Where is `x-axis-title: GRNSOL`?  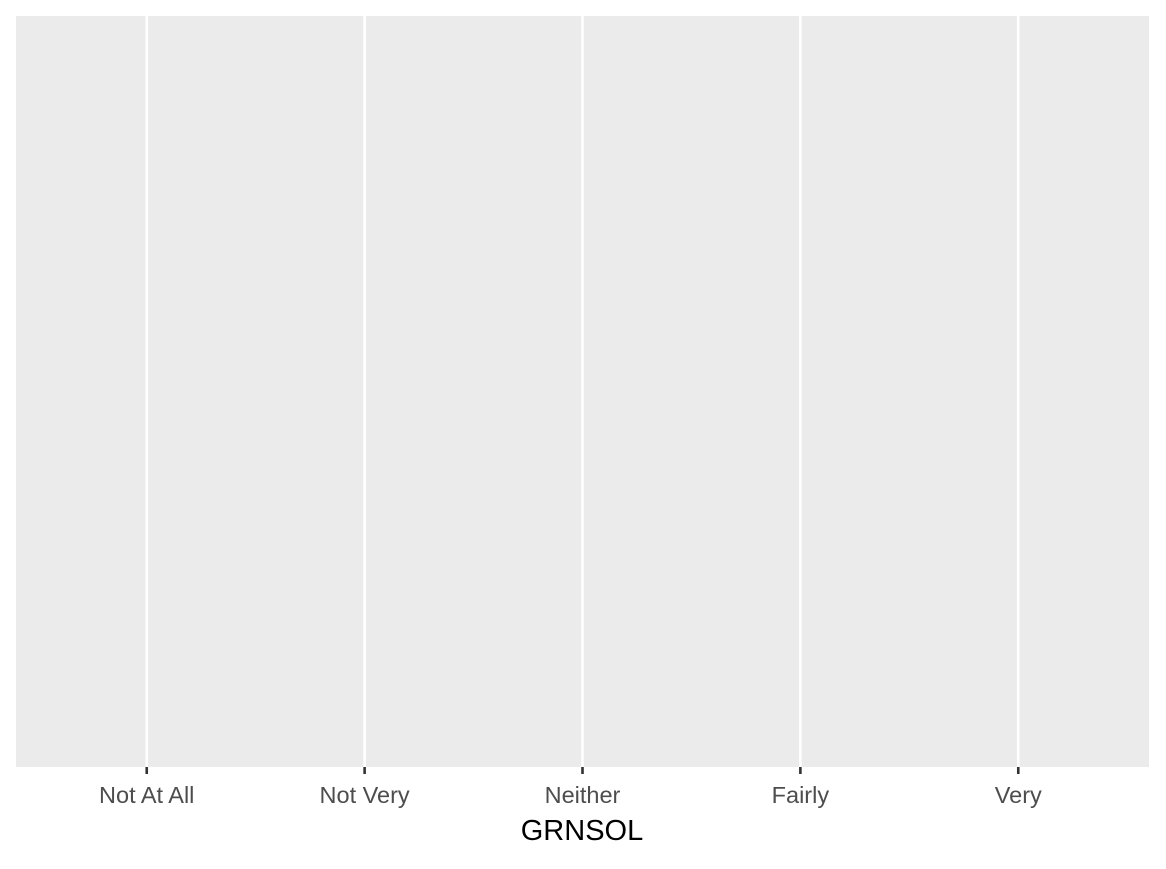 x-axis-title: GRNSOL is located at coordinates (582, 831).